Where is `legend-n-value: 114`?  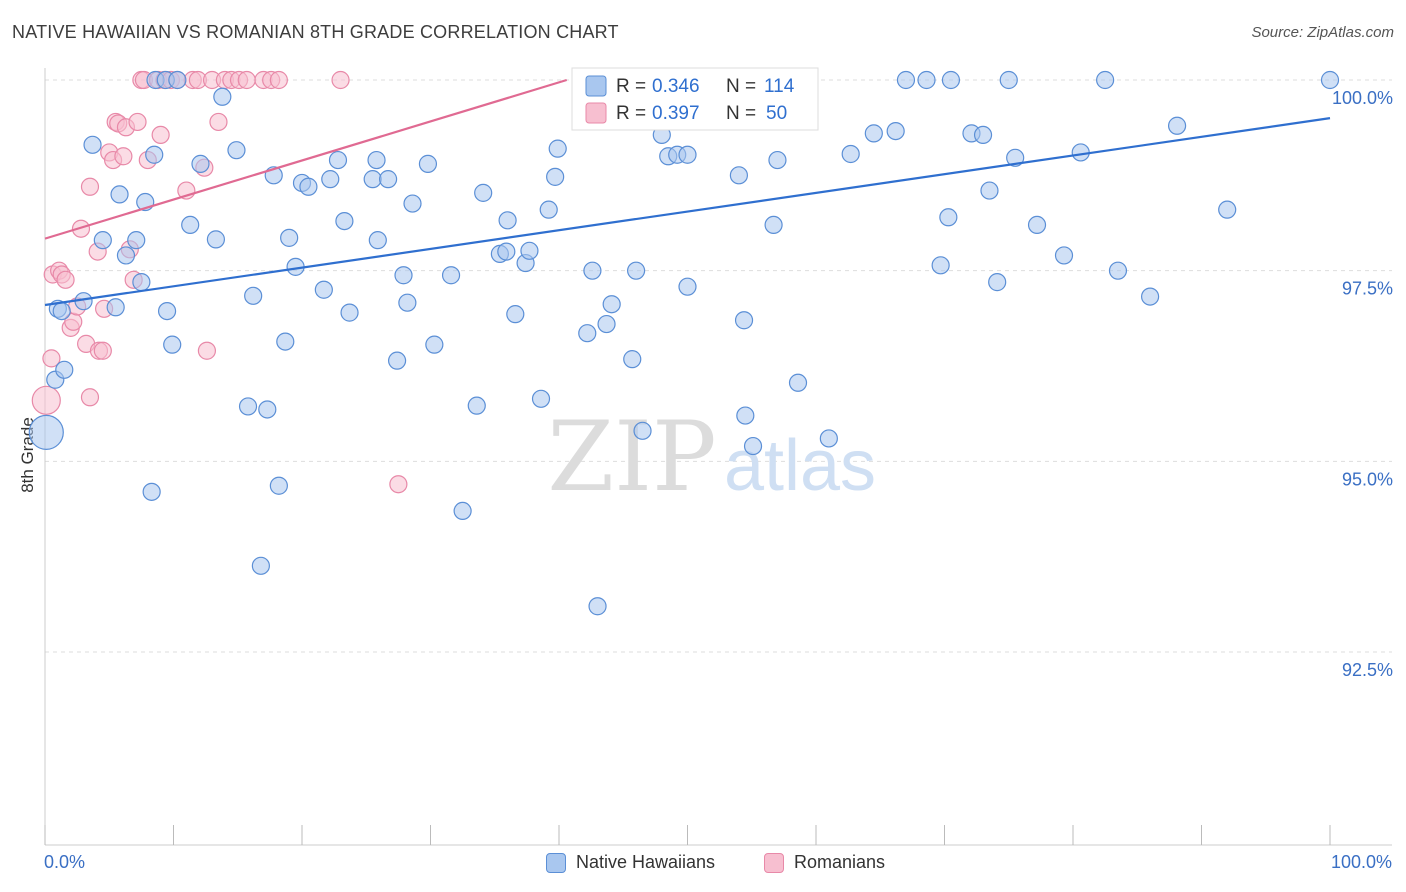
legend-n-value: 114 is located at coordinates (779, 86).